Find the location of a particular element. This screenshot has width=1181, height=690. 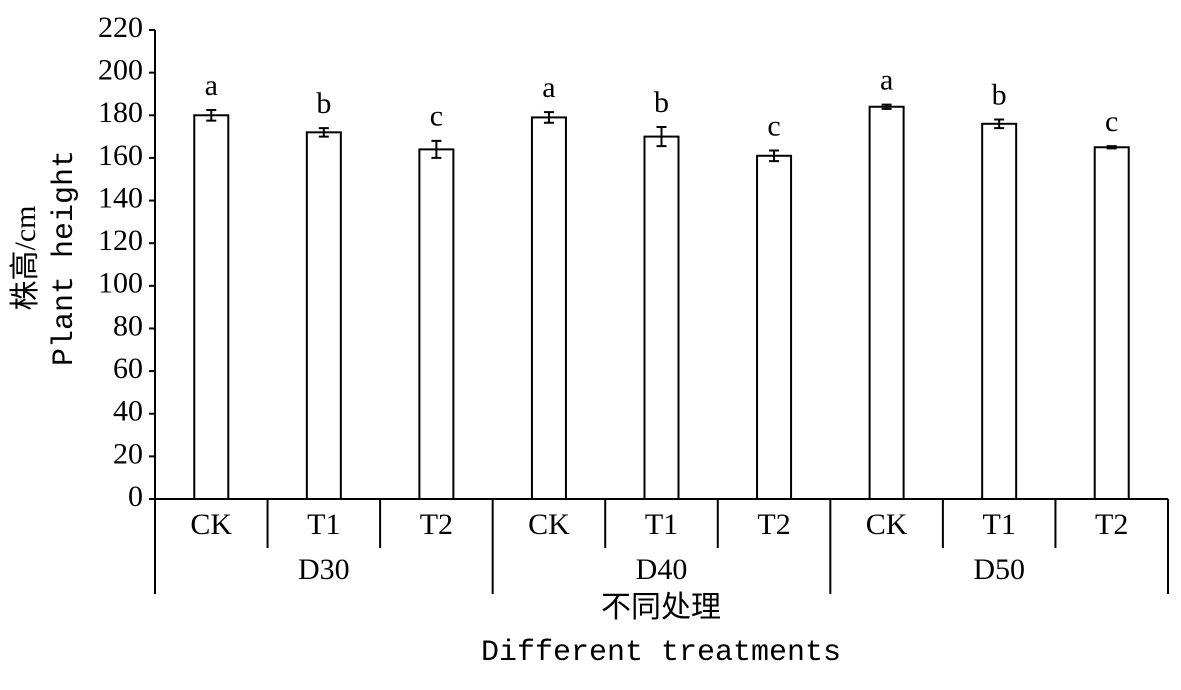

group-label: D30 is located at coordinates (324, 569).